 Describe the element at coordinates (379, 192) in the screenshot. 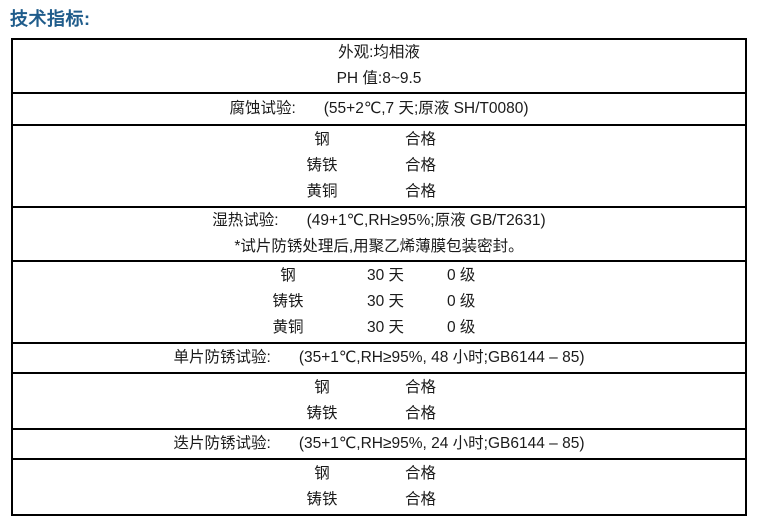

I see `result-line: 黄铜 合格` at that location.